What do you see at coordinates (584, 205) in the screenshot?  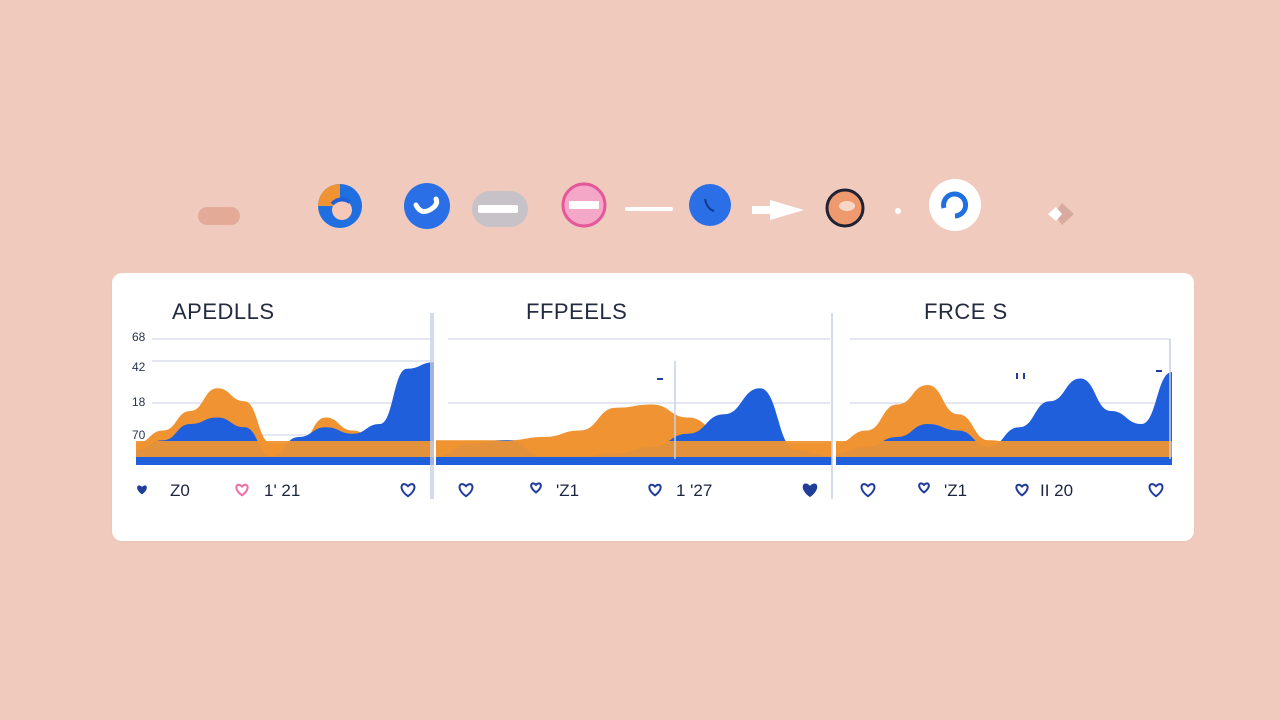 I see `no-entry-icon` at bounding box center [584, 205].